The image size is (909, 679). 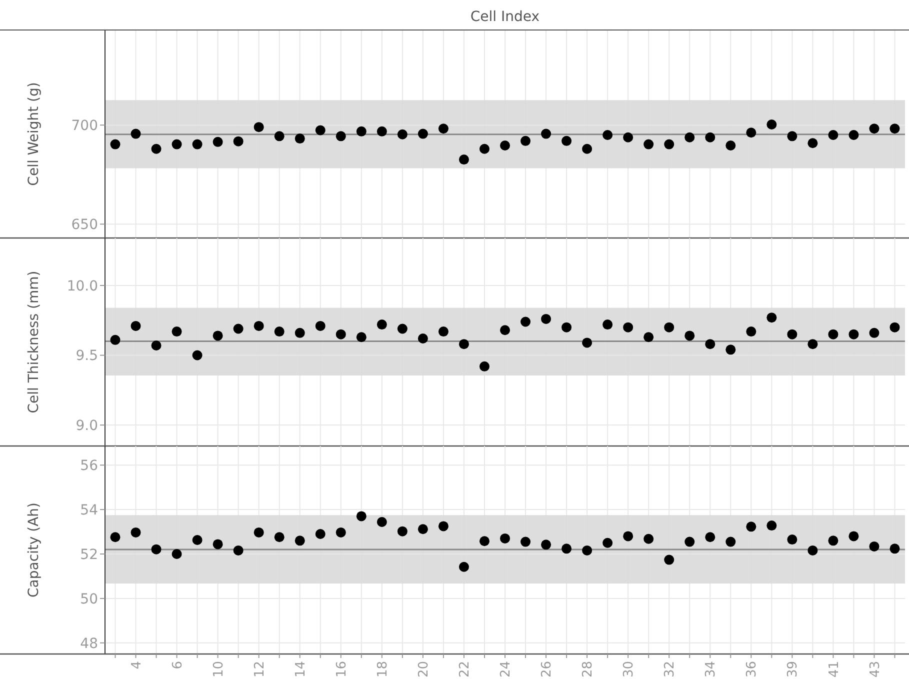 What do you see at coordinates (588, 669) in the screenshot?
I see `x-tick-label: 28` at bounding box center [588, 669].